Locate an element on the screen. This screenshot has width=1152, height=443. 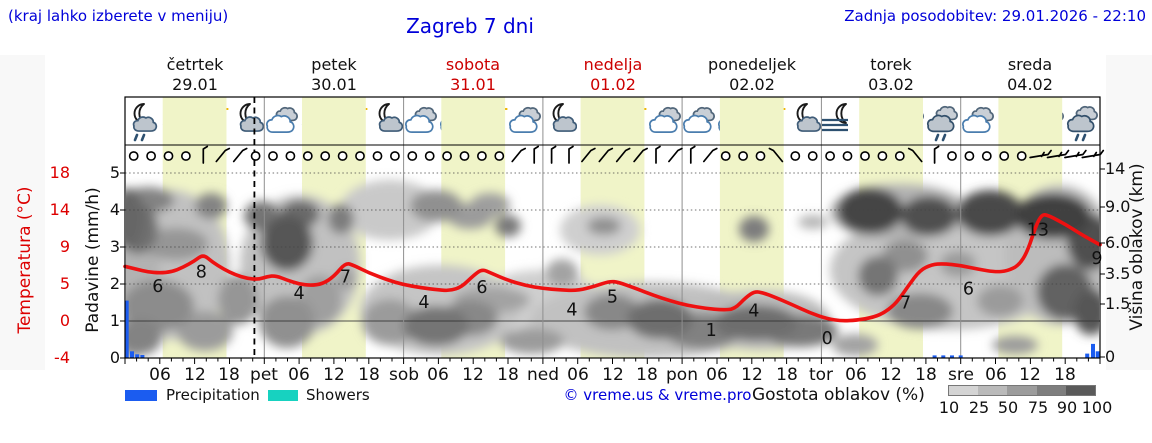
x-day-tick: sre is located at coordinates (961, 375).